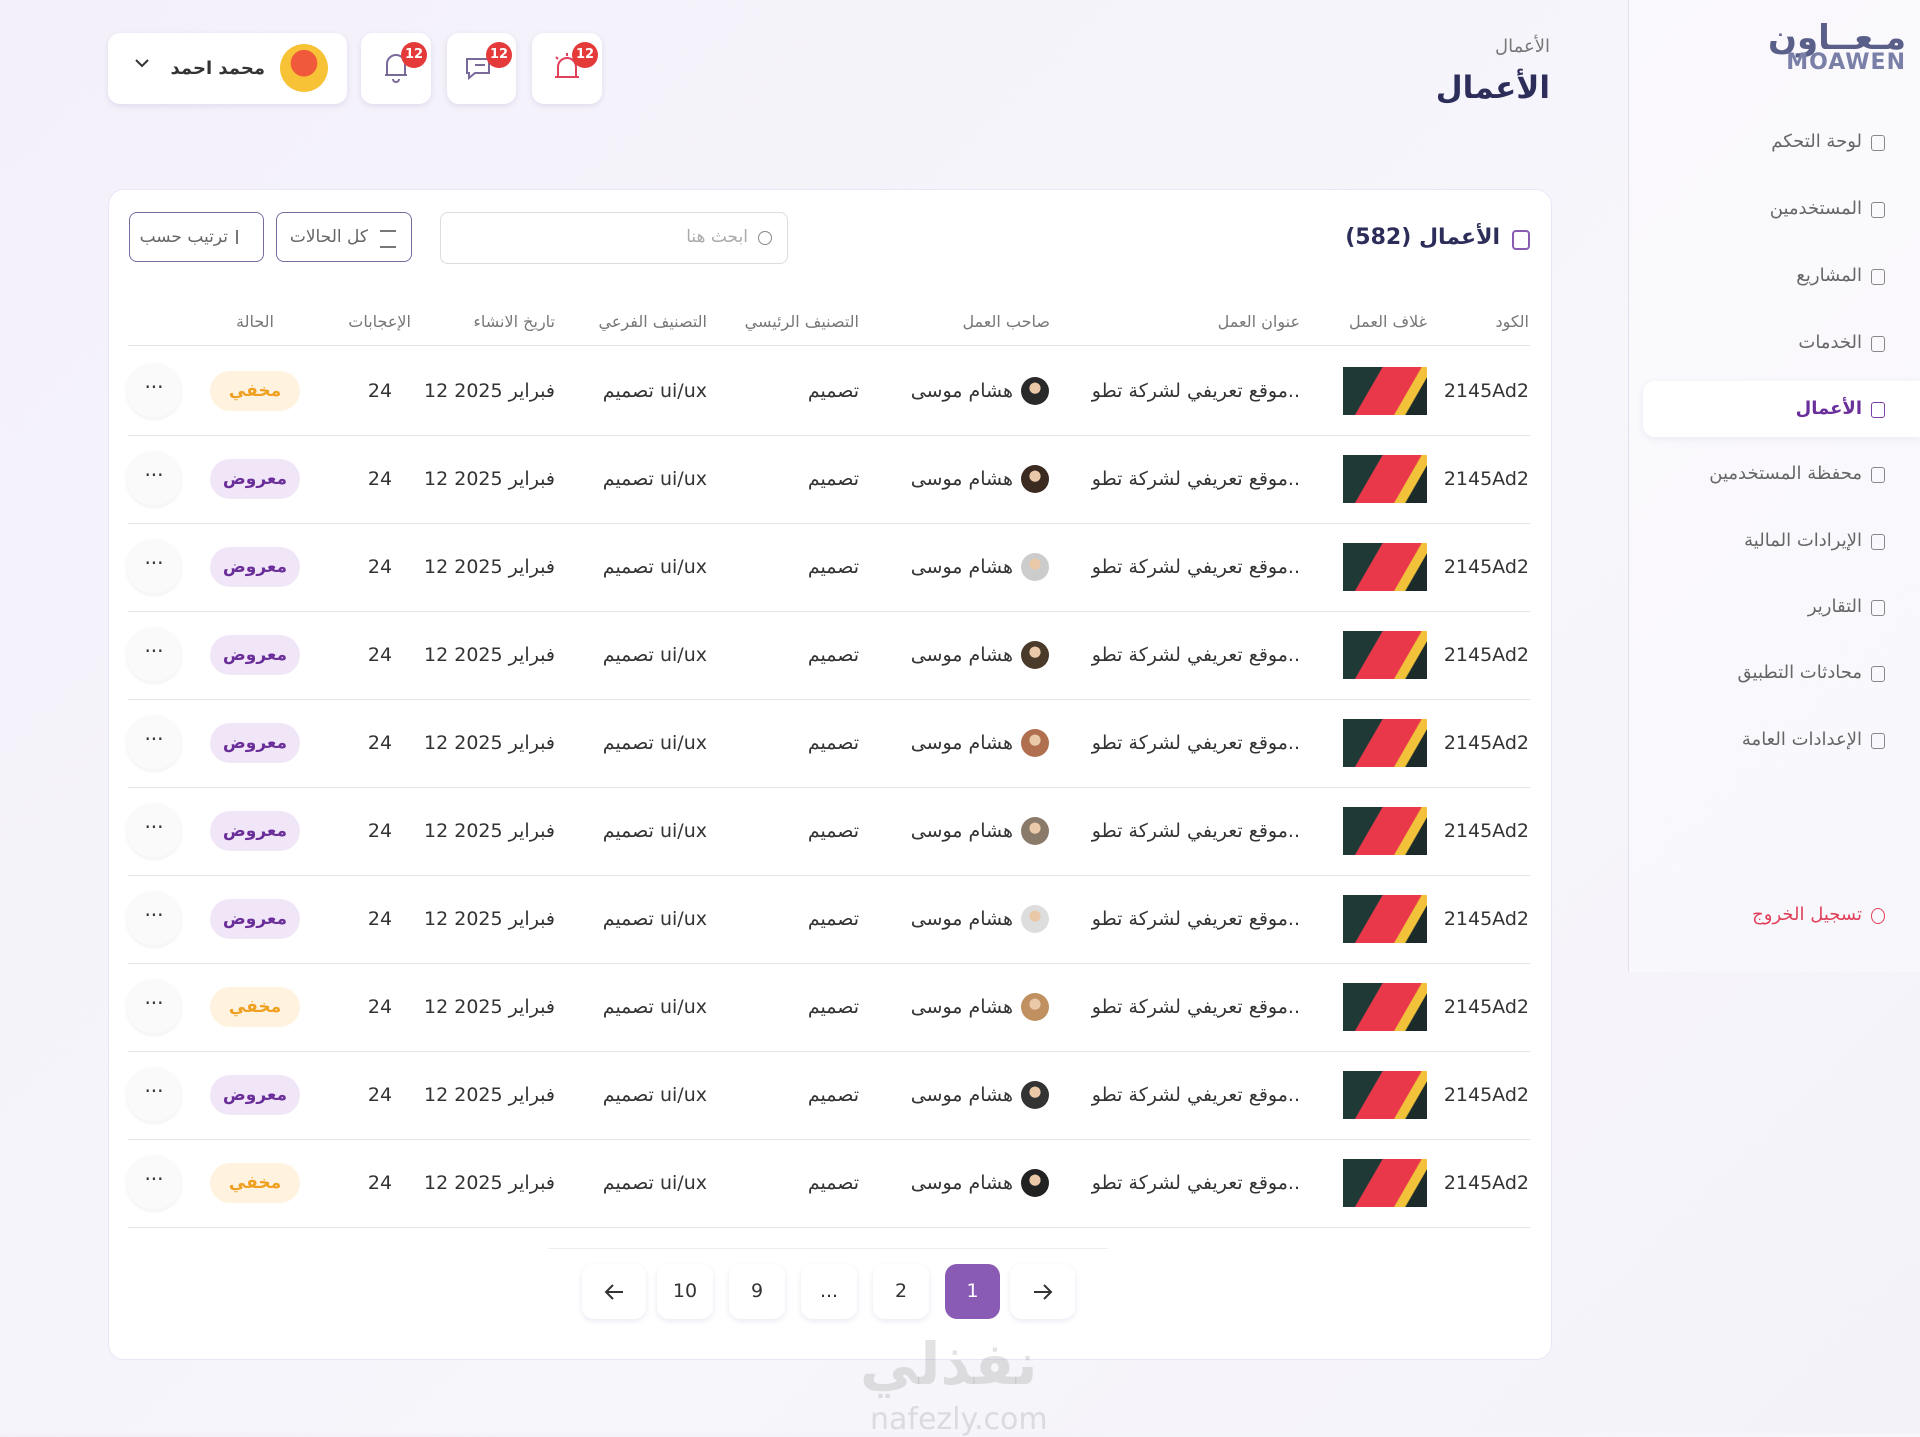  What do you see at coordinates (255, 743) in the screenshot?
I see `status-badge: معروض` at bounding box center [255, 743].